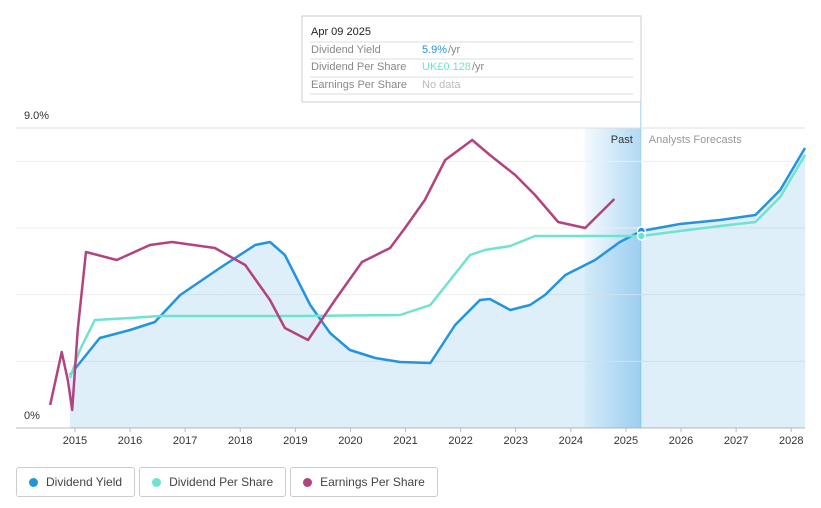 This screenshot has height=508, width=821. I want to click on past-region, so click(612, 278).